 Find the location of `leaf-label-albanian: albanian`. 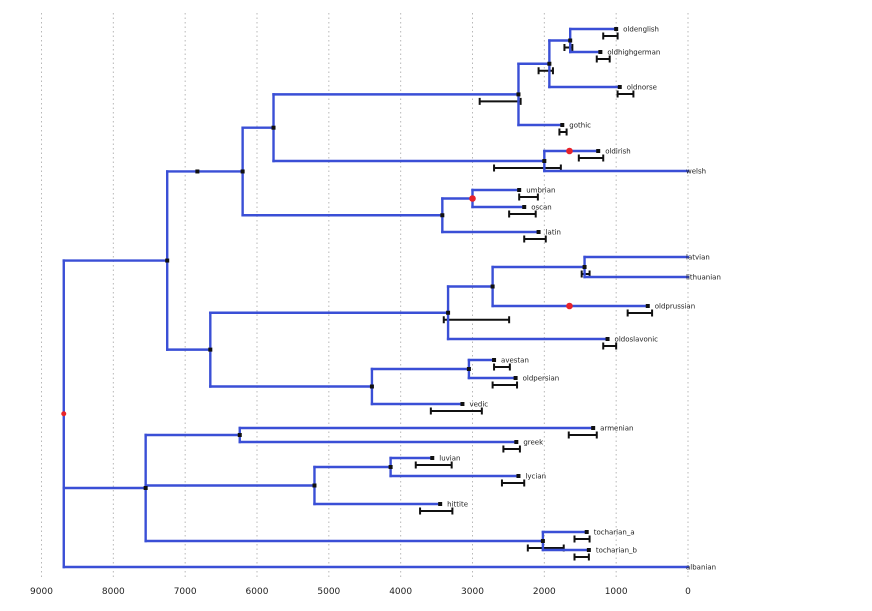

leaf-label-albanian: albanian is located at coordinates (701, 568).